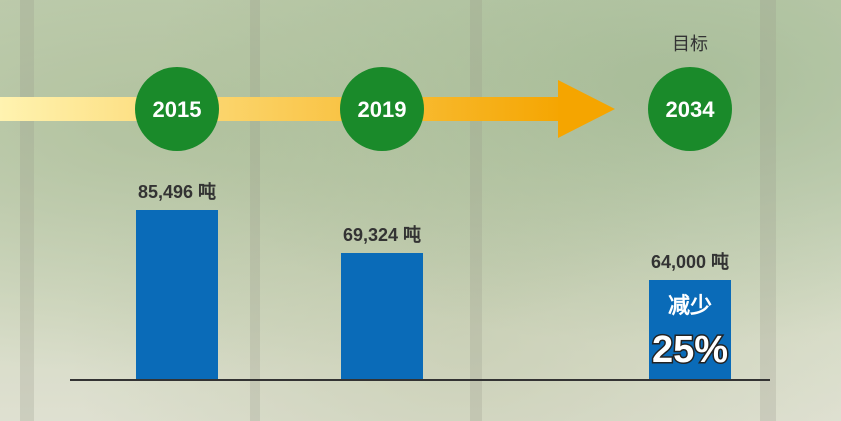 Image resolution: width=841 pixels, height=421 pixels. I want to click on reduction-label: 减少, so click(690, 306).